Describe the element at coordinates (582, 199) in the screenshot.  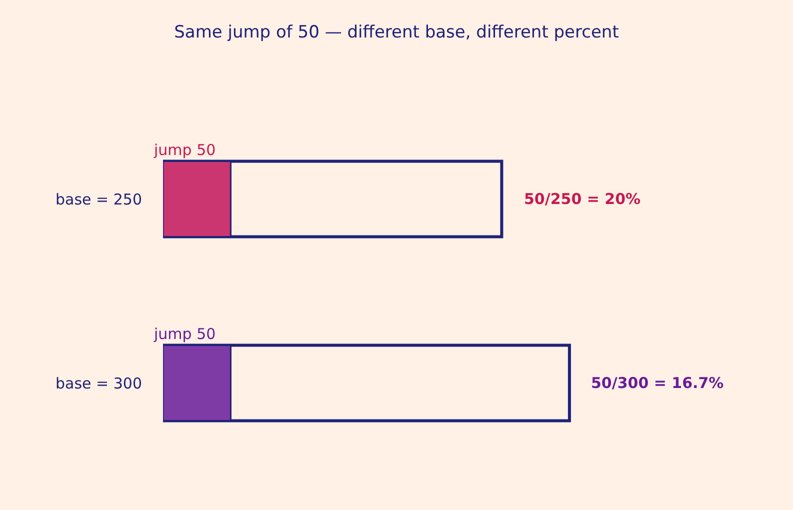
I see `annotation: 50/250 = 20%` at that location.